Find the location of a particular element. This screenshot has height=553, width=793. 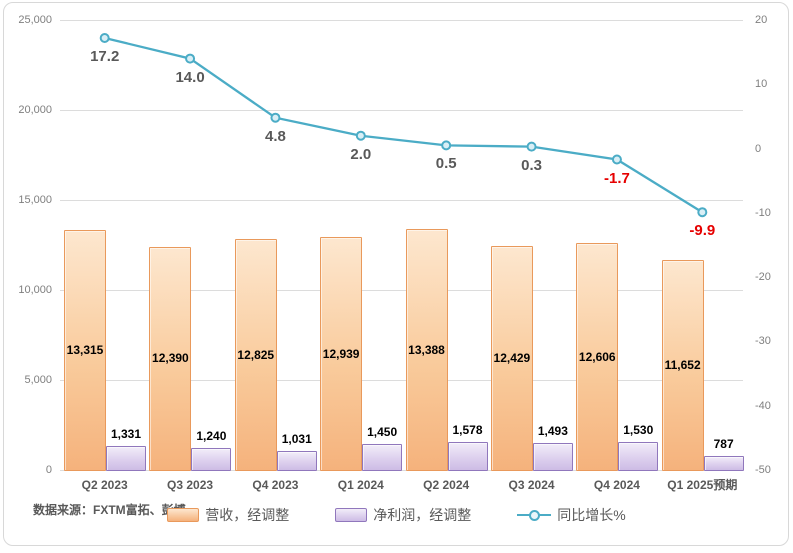

yoy-value-label: 0.5 is located at coordinates (446, 164).